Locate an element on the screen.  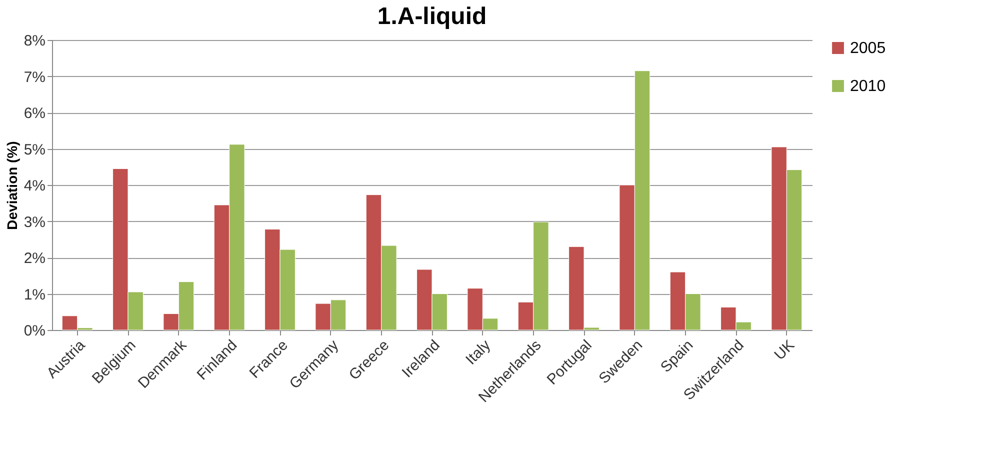
y-tick-label: 2% is located at coordinates (35, 258).